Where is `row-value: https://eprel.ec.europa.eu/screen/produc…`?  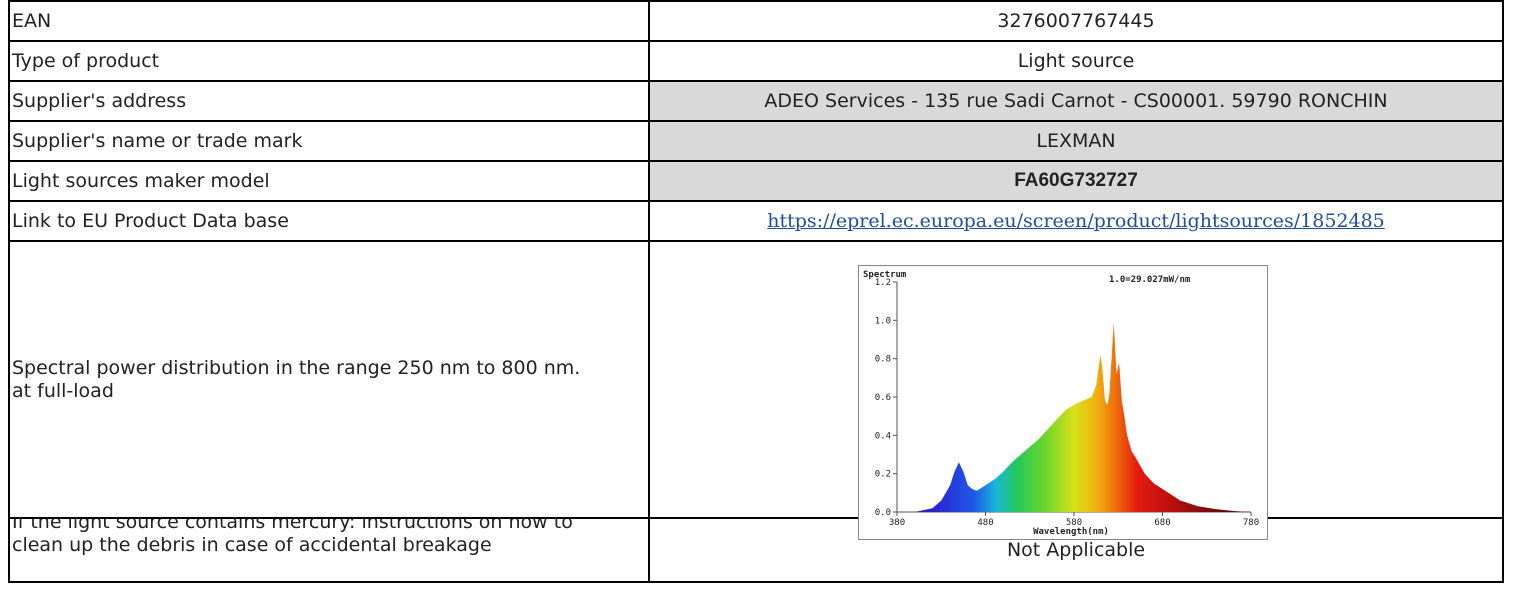 row-value: https://eprel.ec.europa.eu/screen/produc… is located at coordinates (1076, 221).